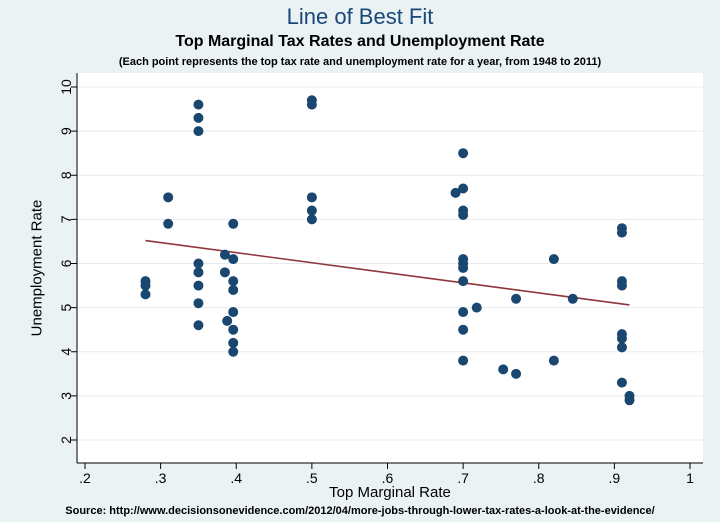  I want to click on y-tick-label: 4, so click(66, 352).